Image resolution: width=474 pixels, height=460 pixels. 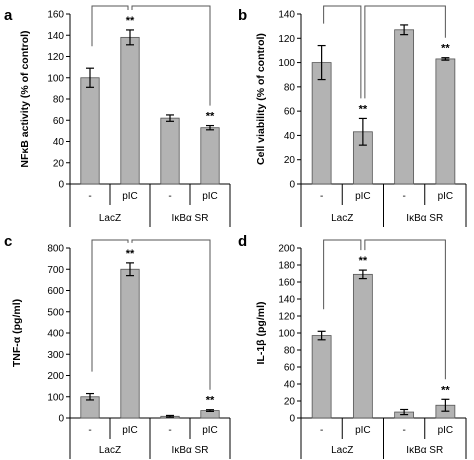 I want to click on panel-letter: c, so click(x=8, y=241).